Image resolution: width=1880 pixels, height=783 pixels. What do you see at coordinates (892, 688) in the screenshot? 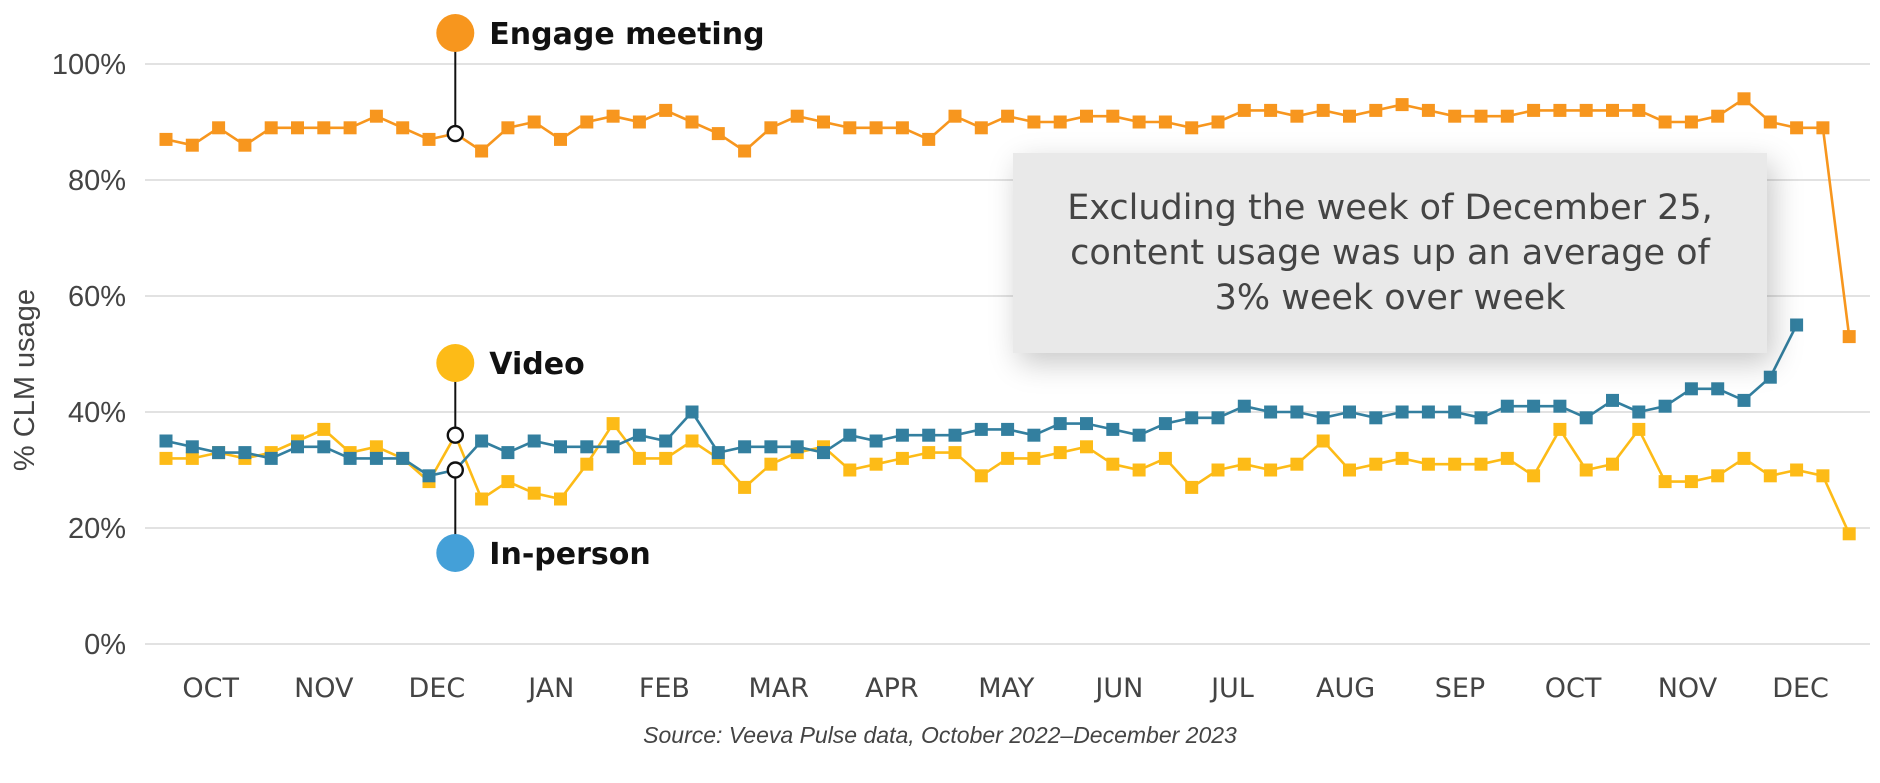
I see `x-tick-label: APR` at bounding box center [892, 688].